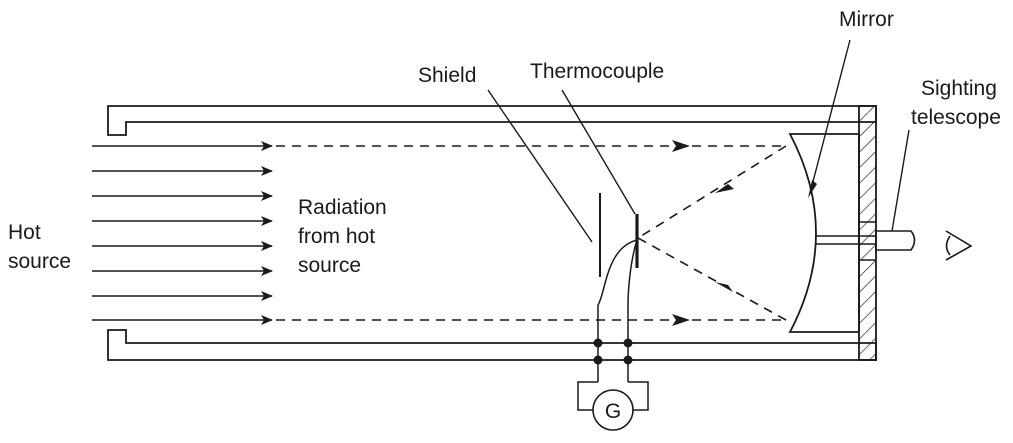 Image resolution: width=1013 pixels, height=443 pixels. I want to click on hot-source-label-line2: source, so click(39, 261).